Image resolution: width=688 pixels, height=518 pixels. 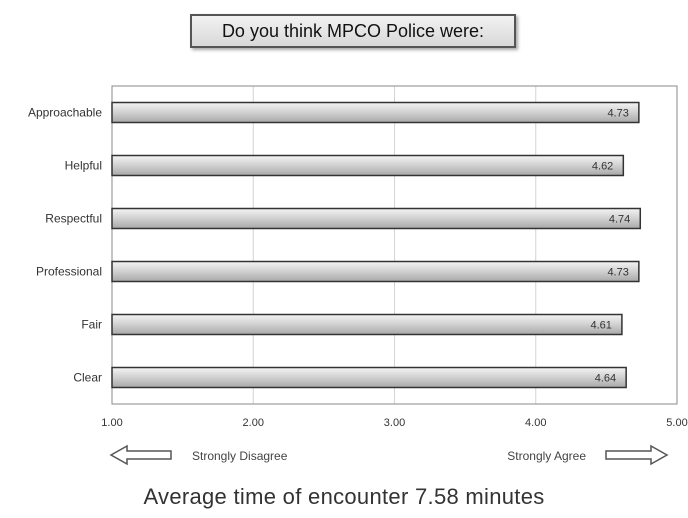 I want to click on x-tick-label: 5.00, so click(x=676, y=423).